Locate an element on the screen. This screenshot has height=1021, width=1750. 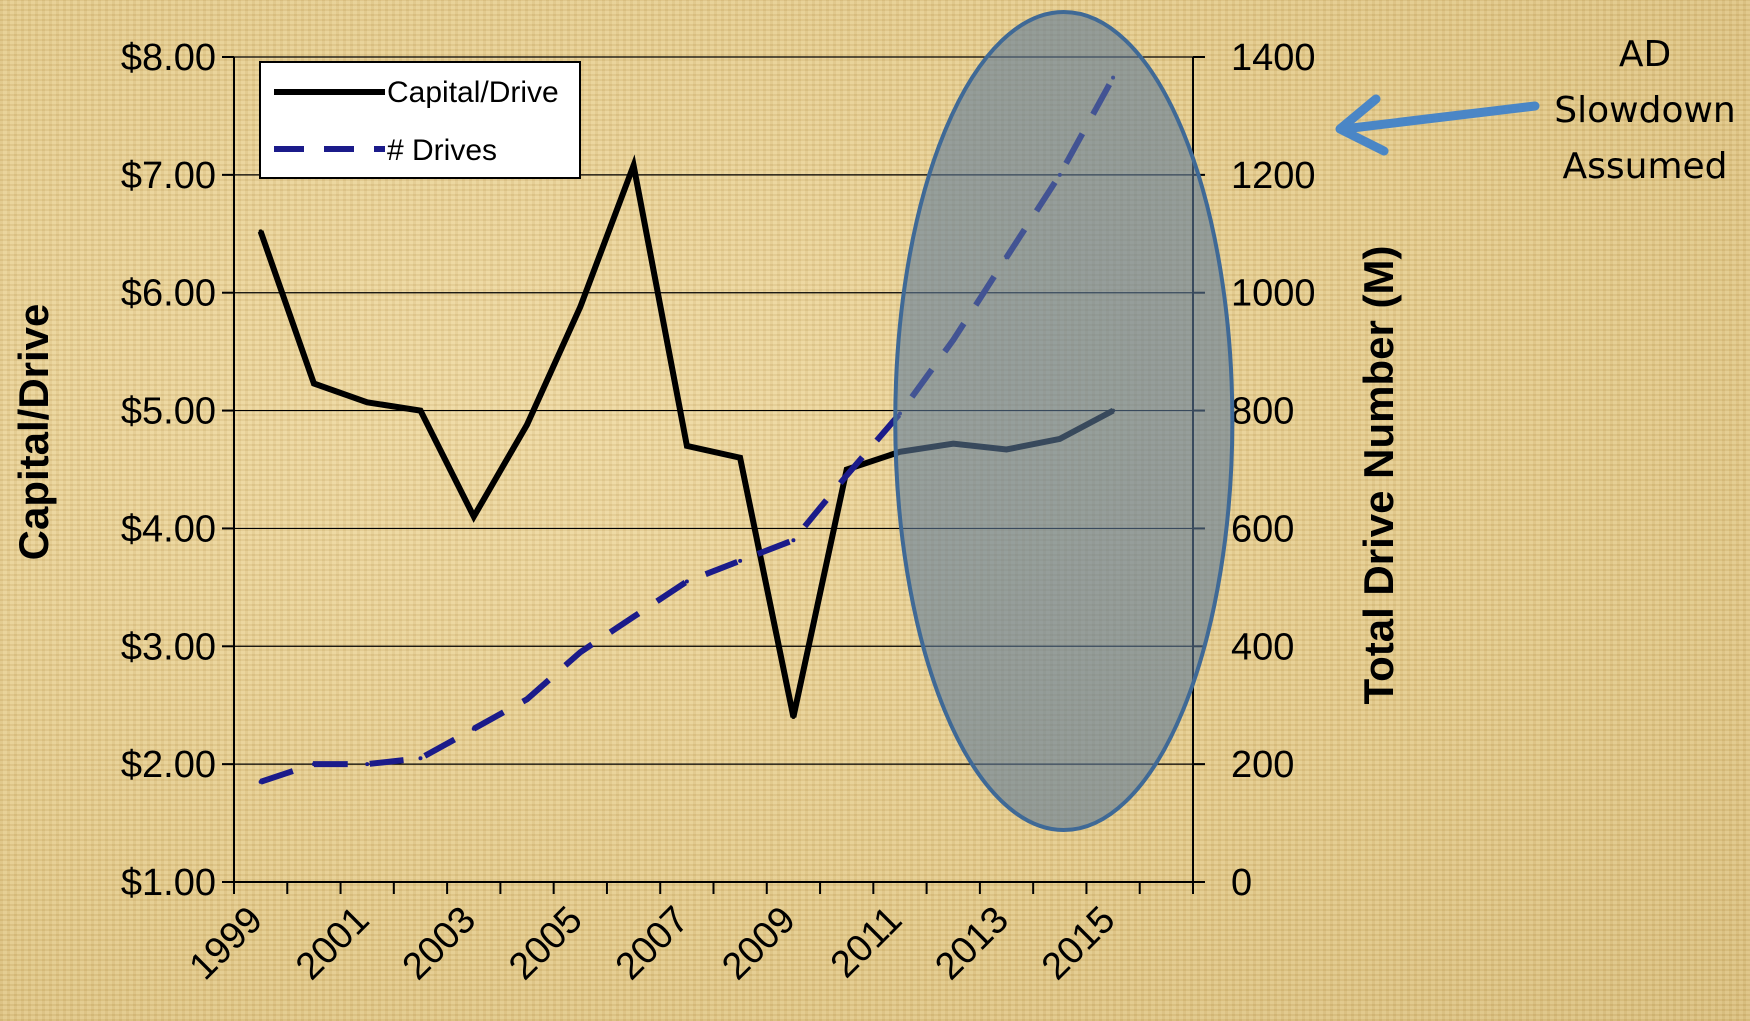
y-tick-label: $7.00 is located at coordinates (168, 176).